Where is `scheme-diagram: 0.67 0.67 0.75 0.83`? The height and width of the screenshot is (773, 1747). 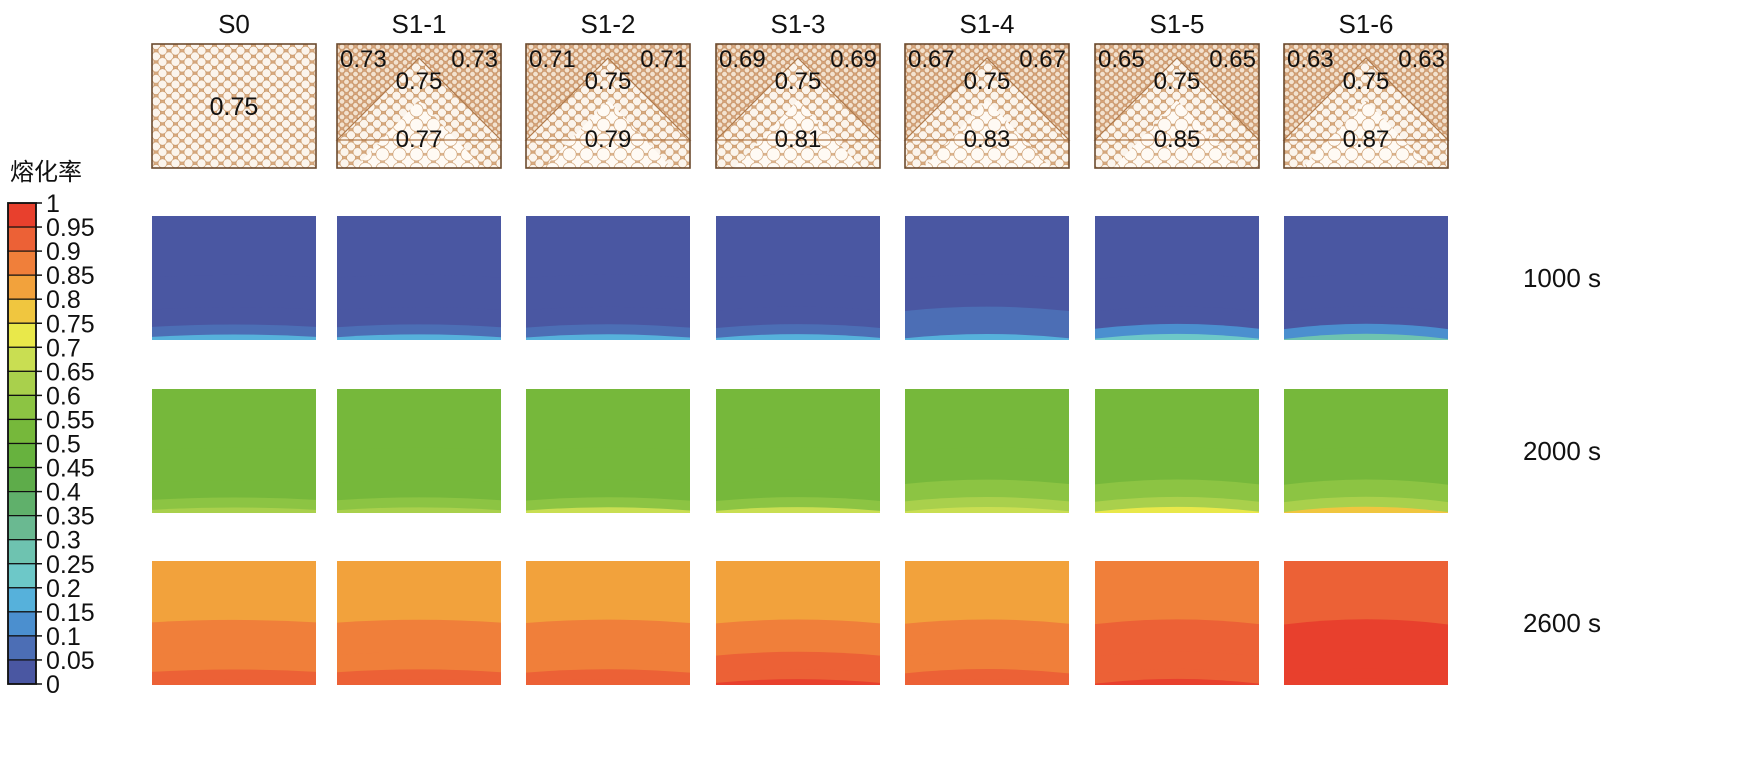
scheme-diagram: 0.67 0.67 0.75 0.83 is located at coordinates (987, 106).